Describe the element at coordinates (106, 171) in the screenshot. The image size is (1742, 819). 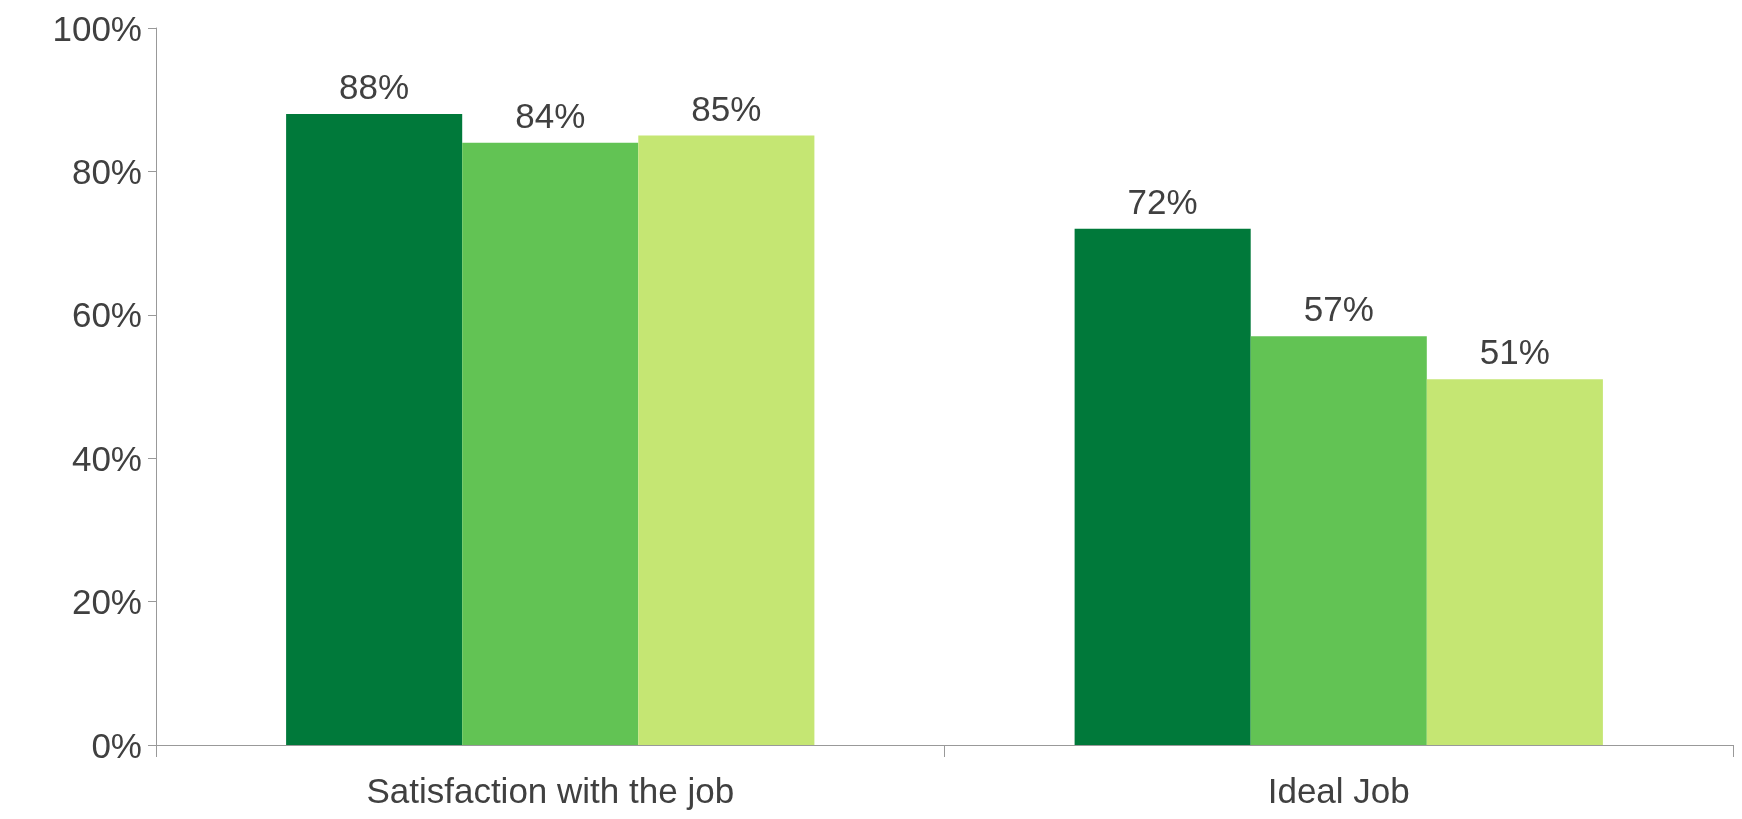
I see `y-tick-label: 80%` at that location.